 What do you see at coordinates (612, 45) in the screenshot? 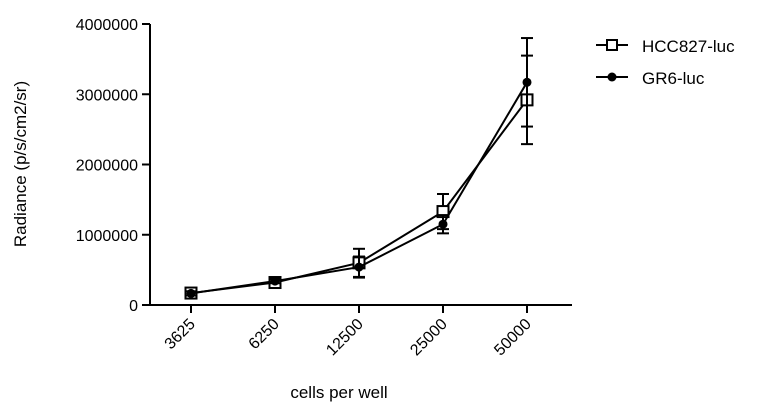
I see `legend-marker-hcc827` at bounding box center [612, 45].